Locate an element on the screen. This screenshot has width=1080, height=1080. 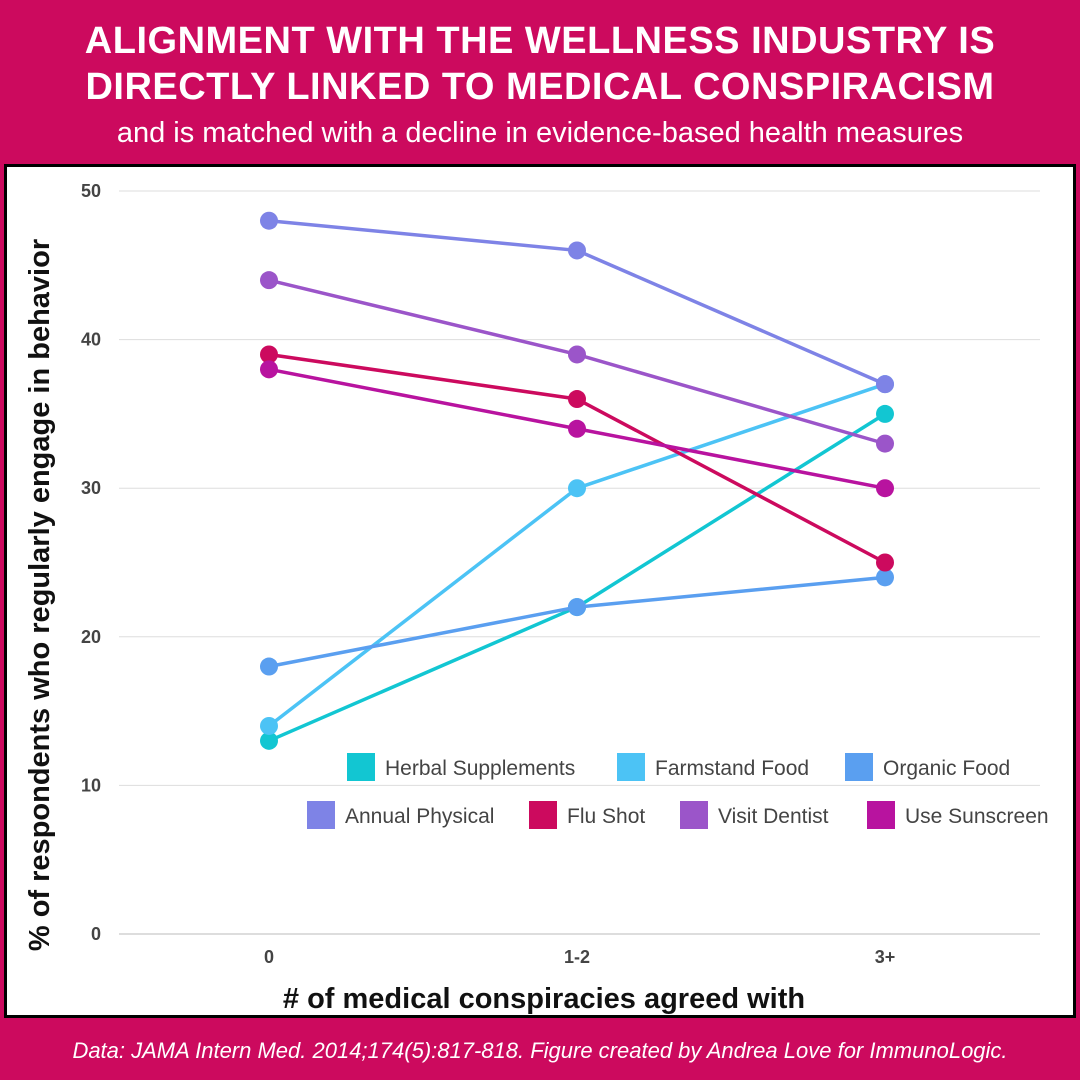
y-tick-label: 0 is located at coordinates (96, 934).